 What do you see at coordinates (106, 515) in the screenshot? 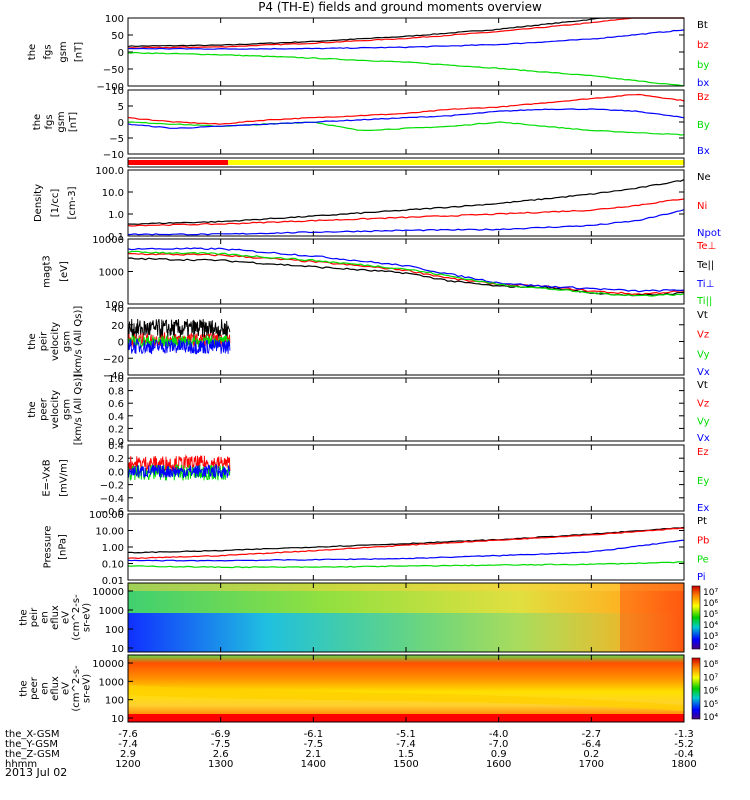
I see `y-tick-label: 100.00` at bounding box center [106, 515].